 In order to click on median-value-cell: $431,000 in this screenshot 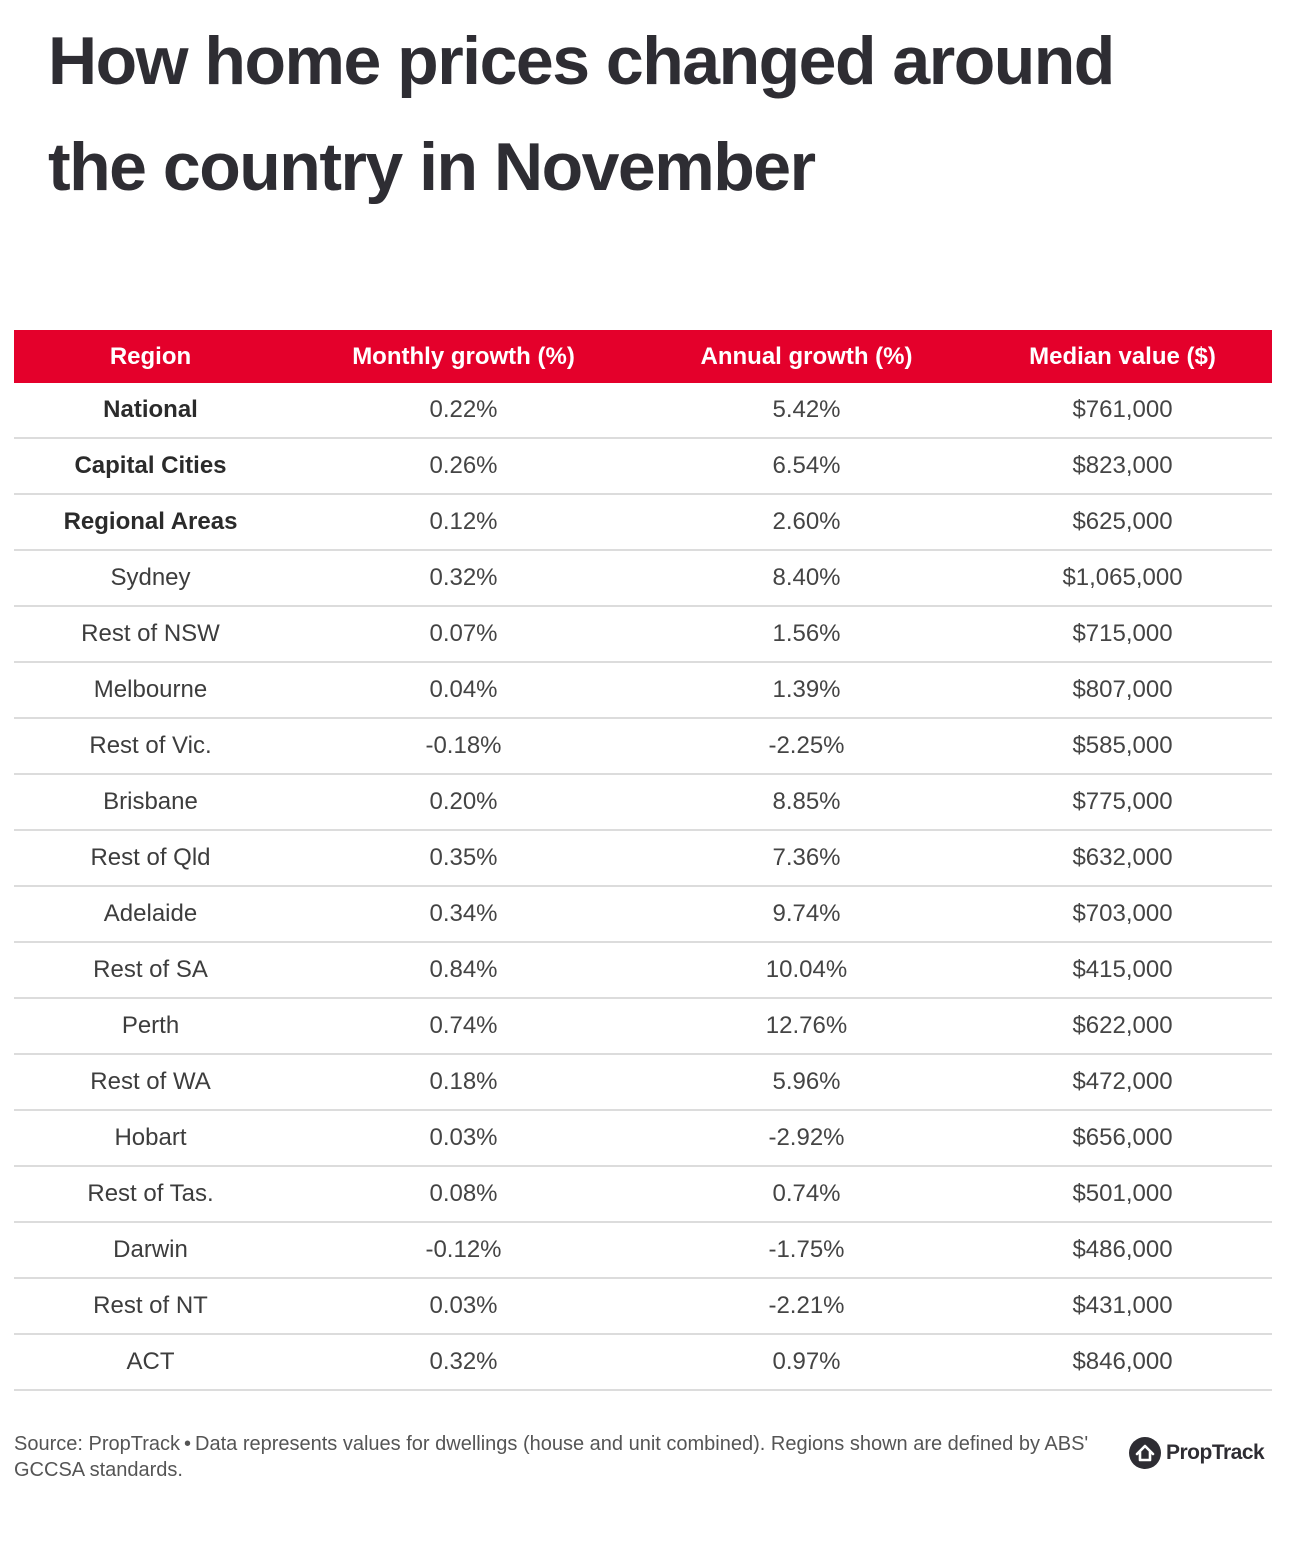, I will do `click(1122, 1306)`.